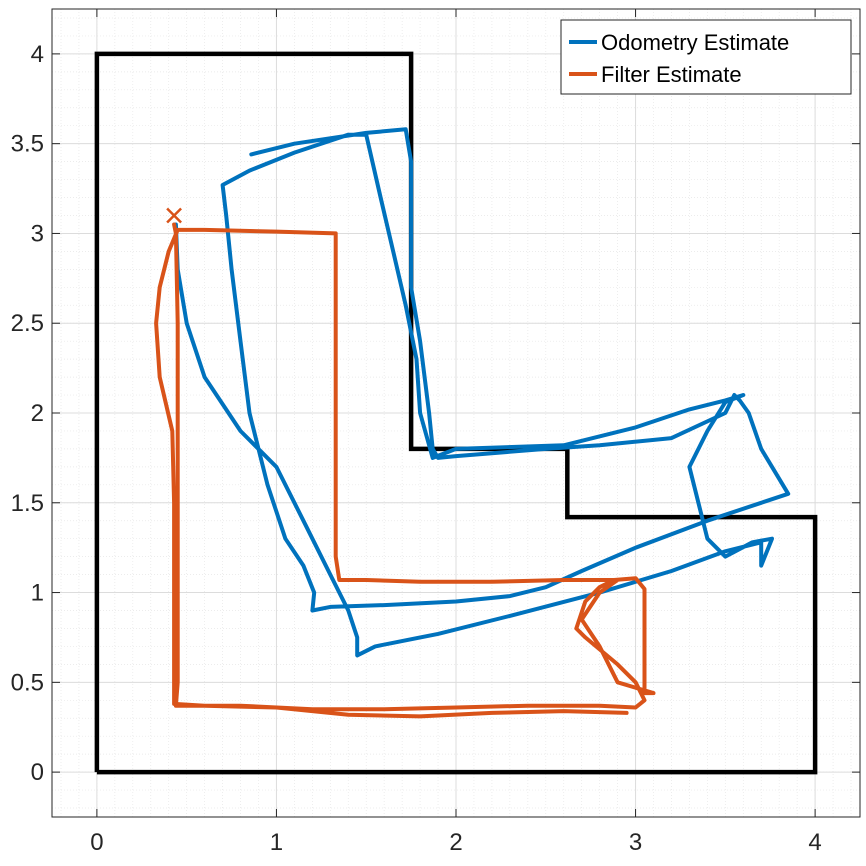 The height and width of the screenshot is (866, 866). I want to click on y-tick-label: 3.5, so click(27, 144).